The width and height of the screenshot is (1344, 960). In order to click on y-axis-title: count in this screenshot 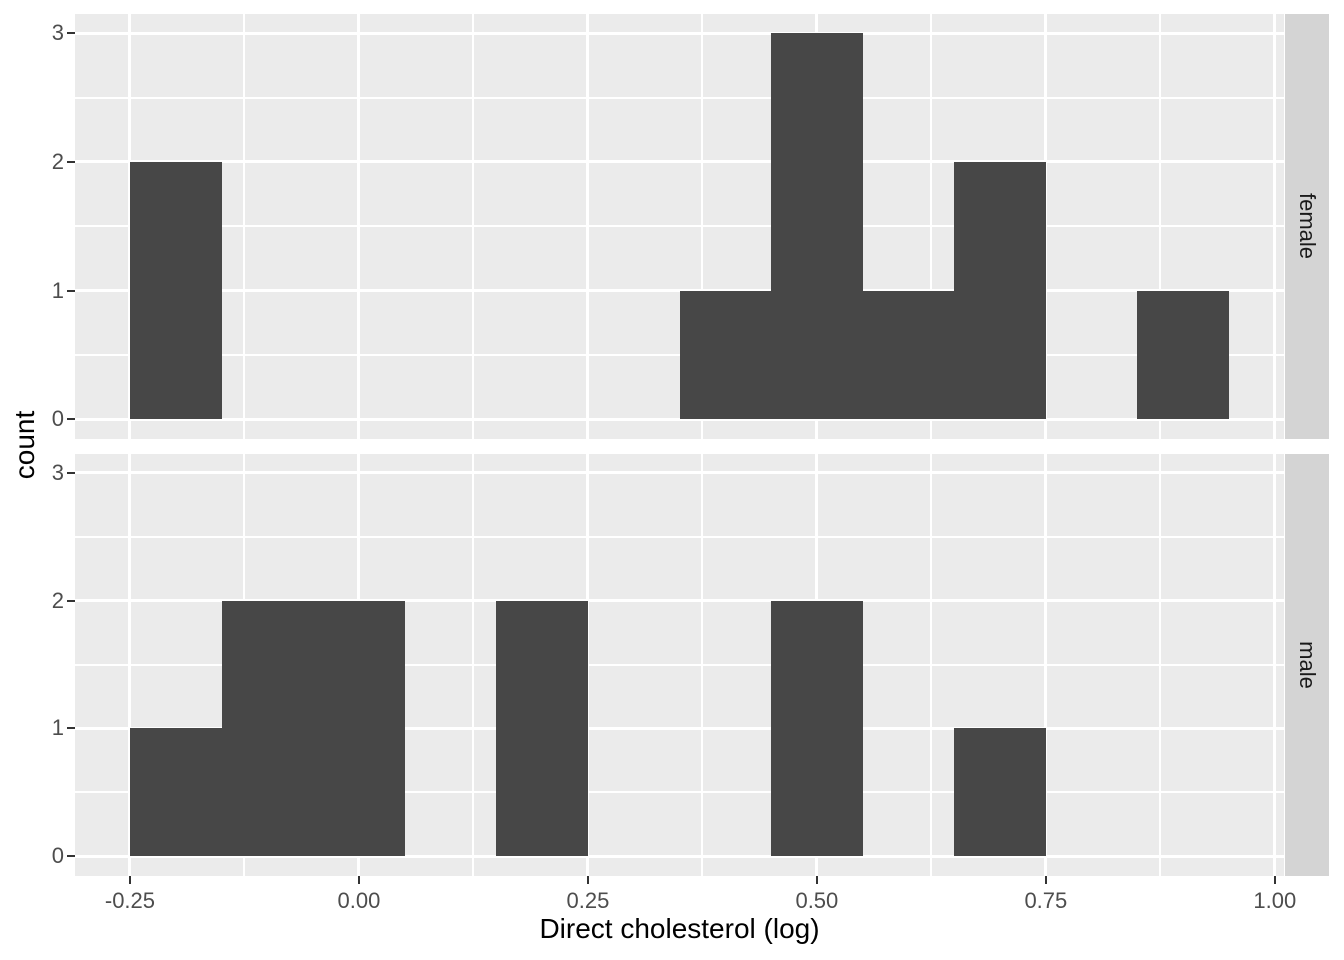, I will do `click(24, 445)`.